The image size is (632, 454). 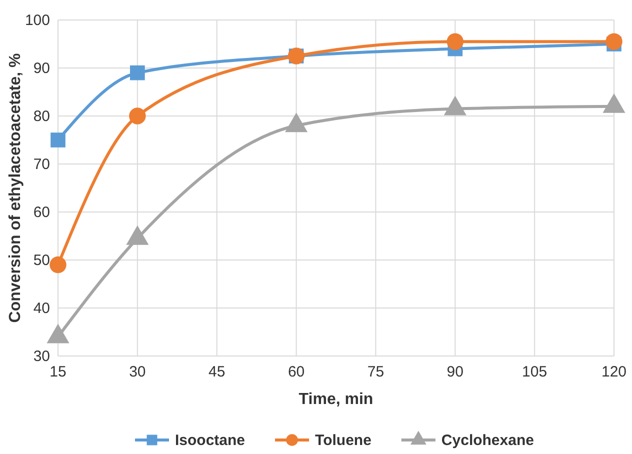 I want to click on y-tick-label: 90, so click(x=41, y=68).